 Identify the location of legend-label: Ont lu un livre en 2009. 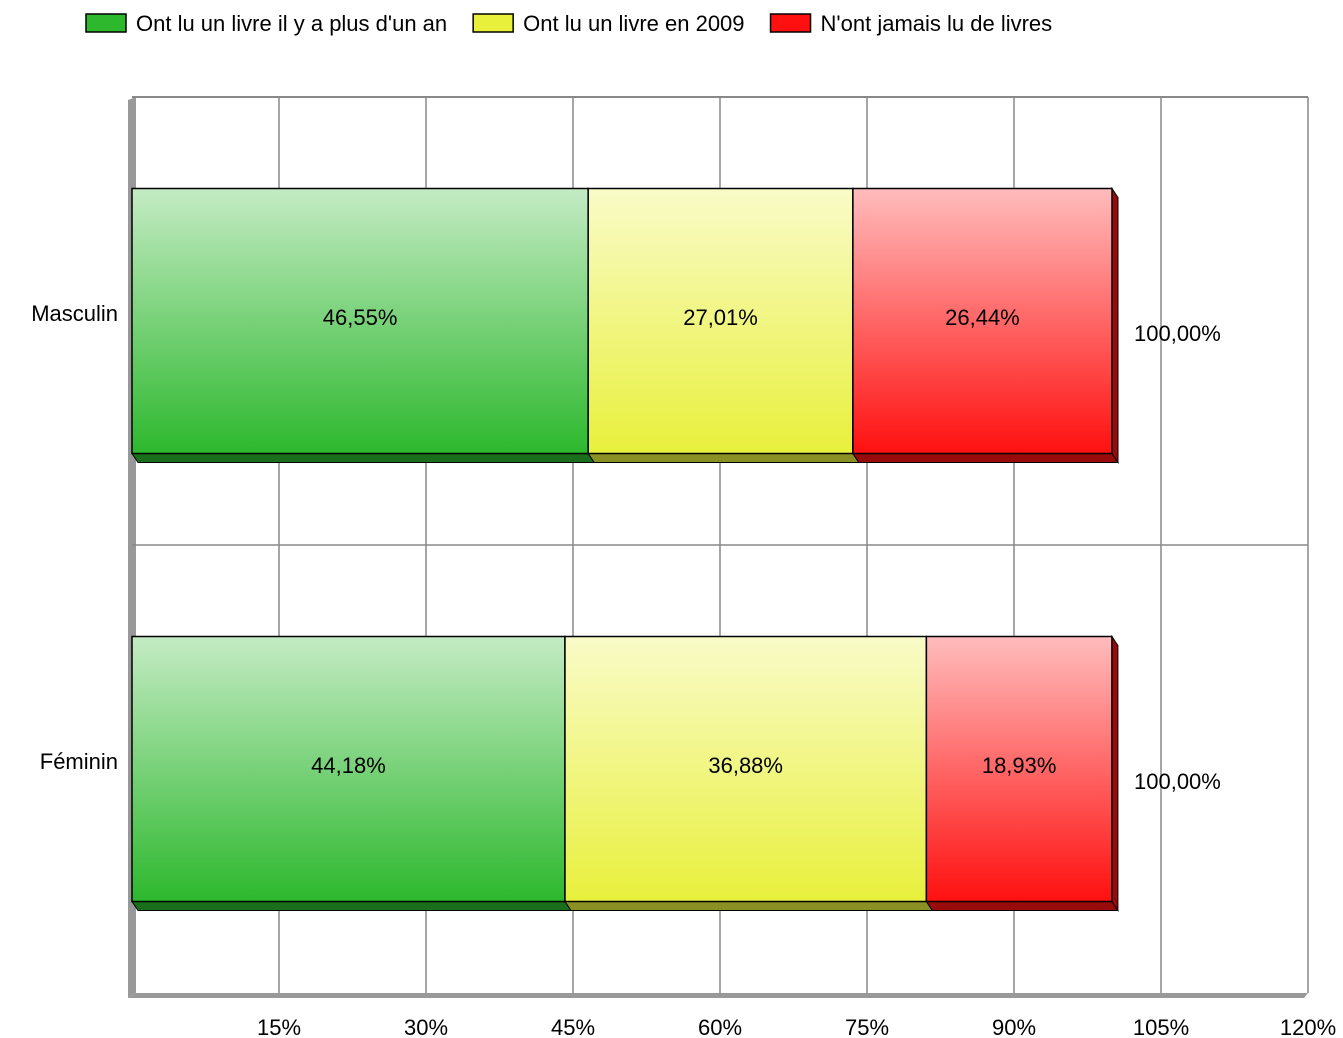
(633, 23).